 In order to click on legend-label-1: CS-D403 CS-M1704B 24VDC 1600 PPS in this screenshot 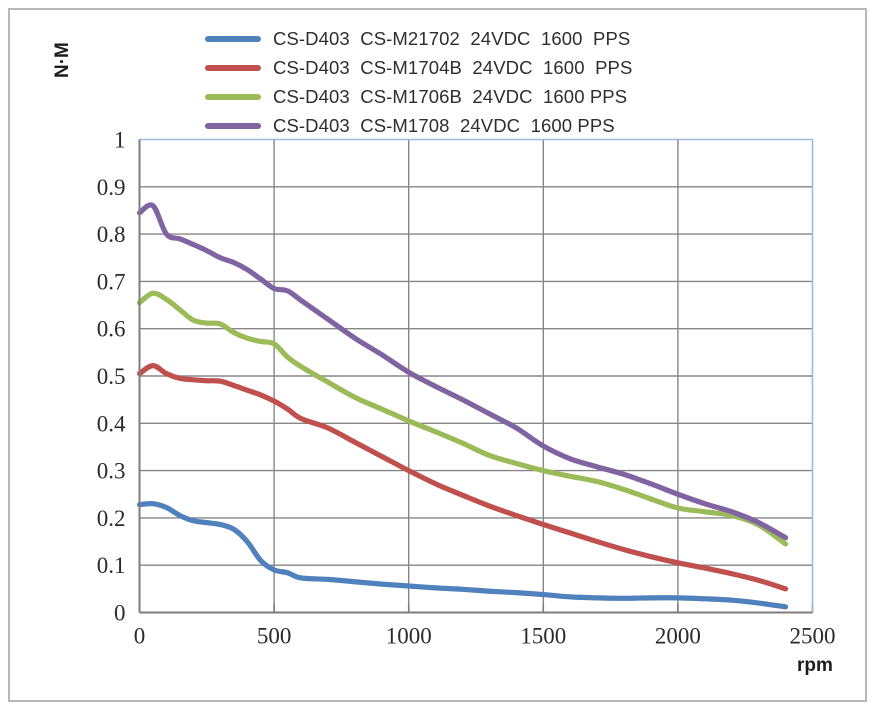, I will do `click(453, 67)`.